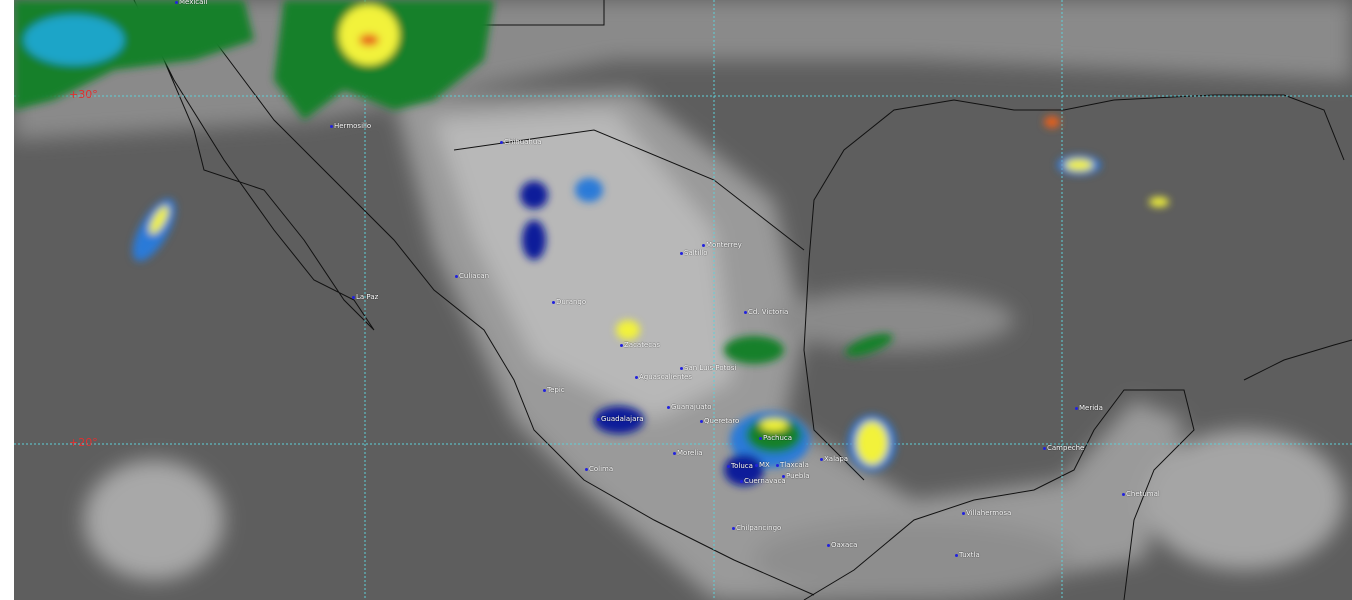 The image size is (1352, 600). I want to click on city-name: Durango, so click(571, 302).